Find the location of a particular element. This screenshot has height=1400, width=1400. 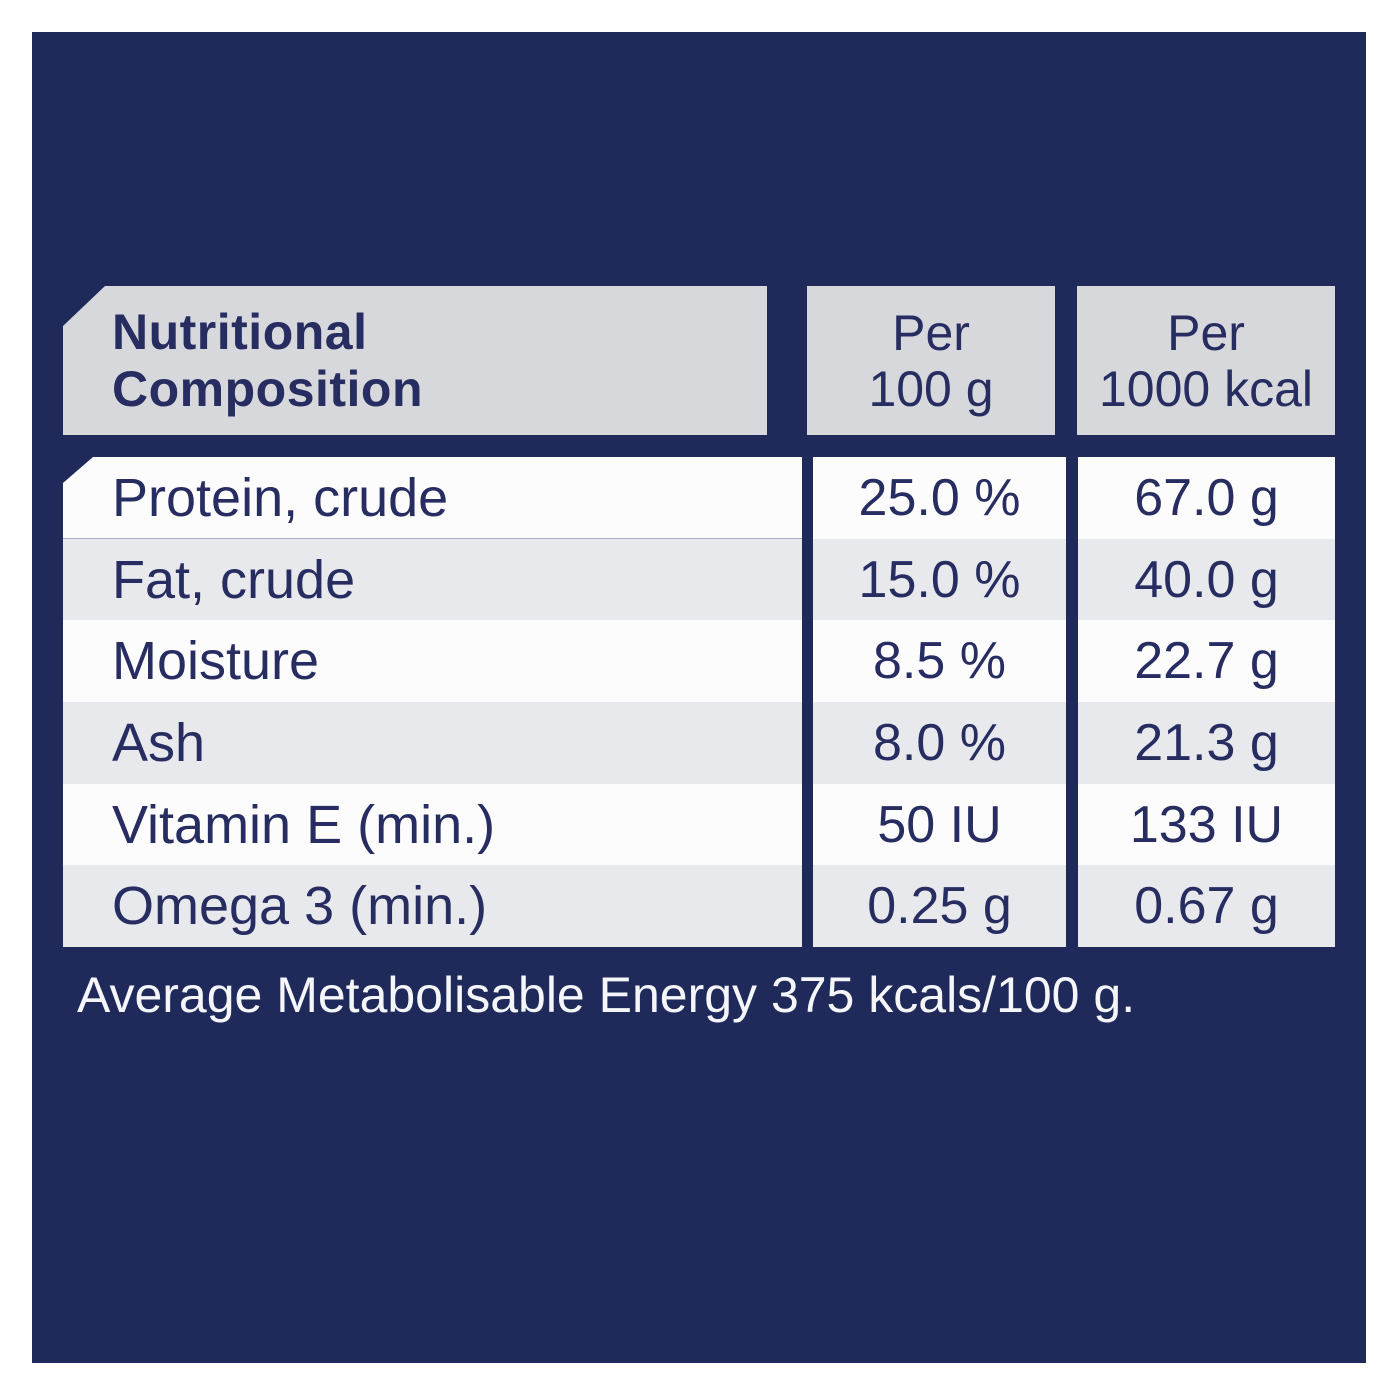

row-label: Omega 3 (min.) is located at coordinates (432, 906).